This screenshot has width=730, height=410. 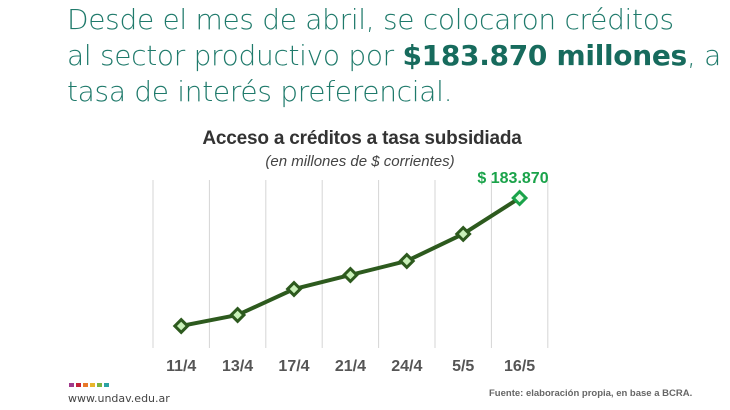 I want to click on headline-highlight-amount: $183.870 millones, so click(x=544, y=55).